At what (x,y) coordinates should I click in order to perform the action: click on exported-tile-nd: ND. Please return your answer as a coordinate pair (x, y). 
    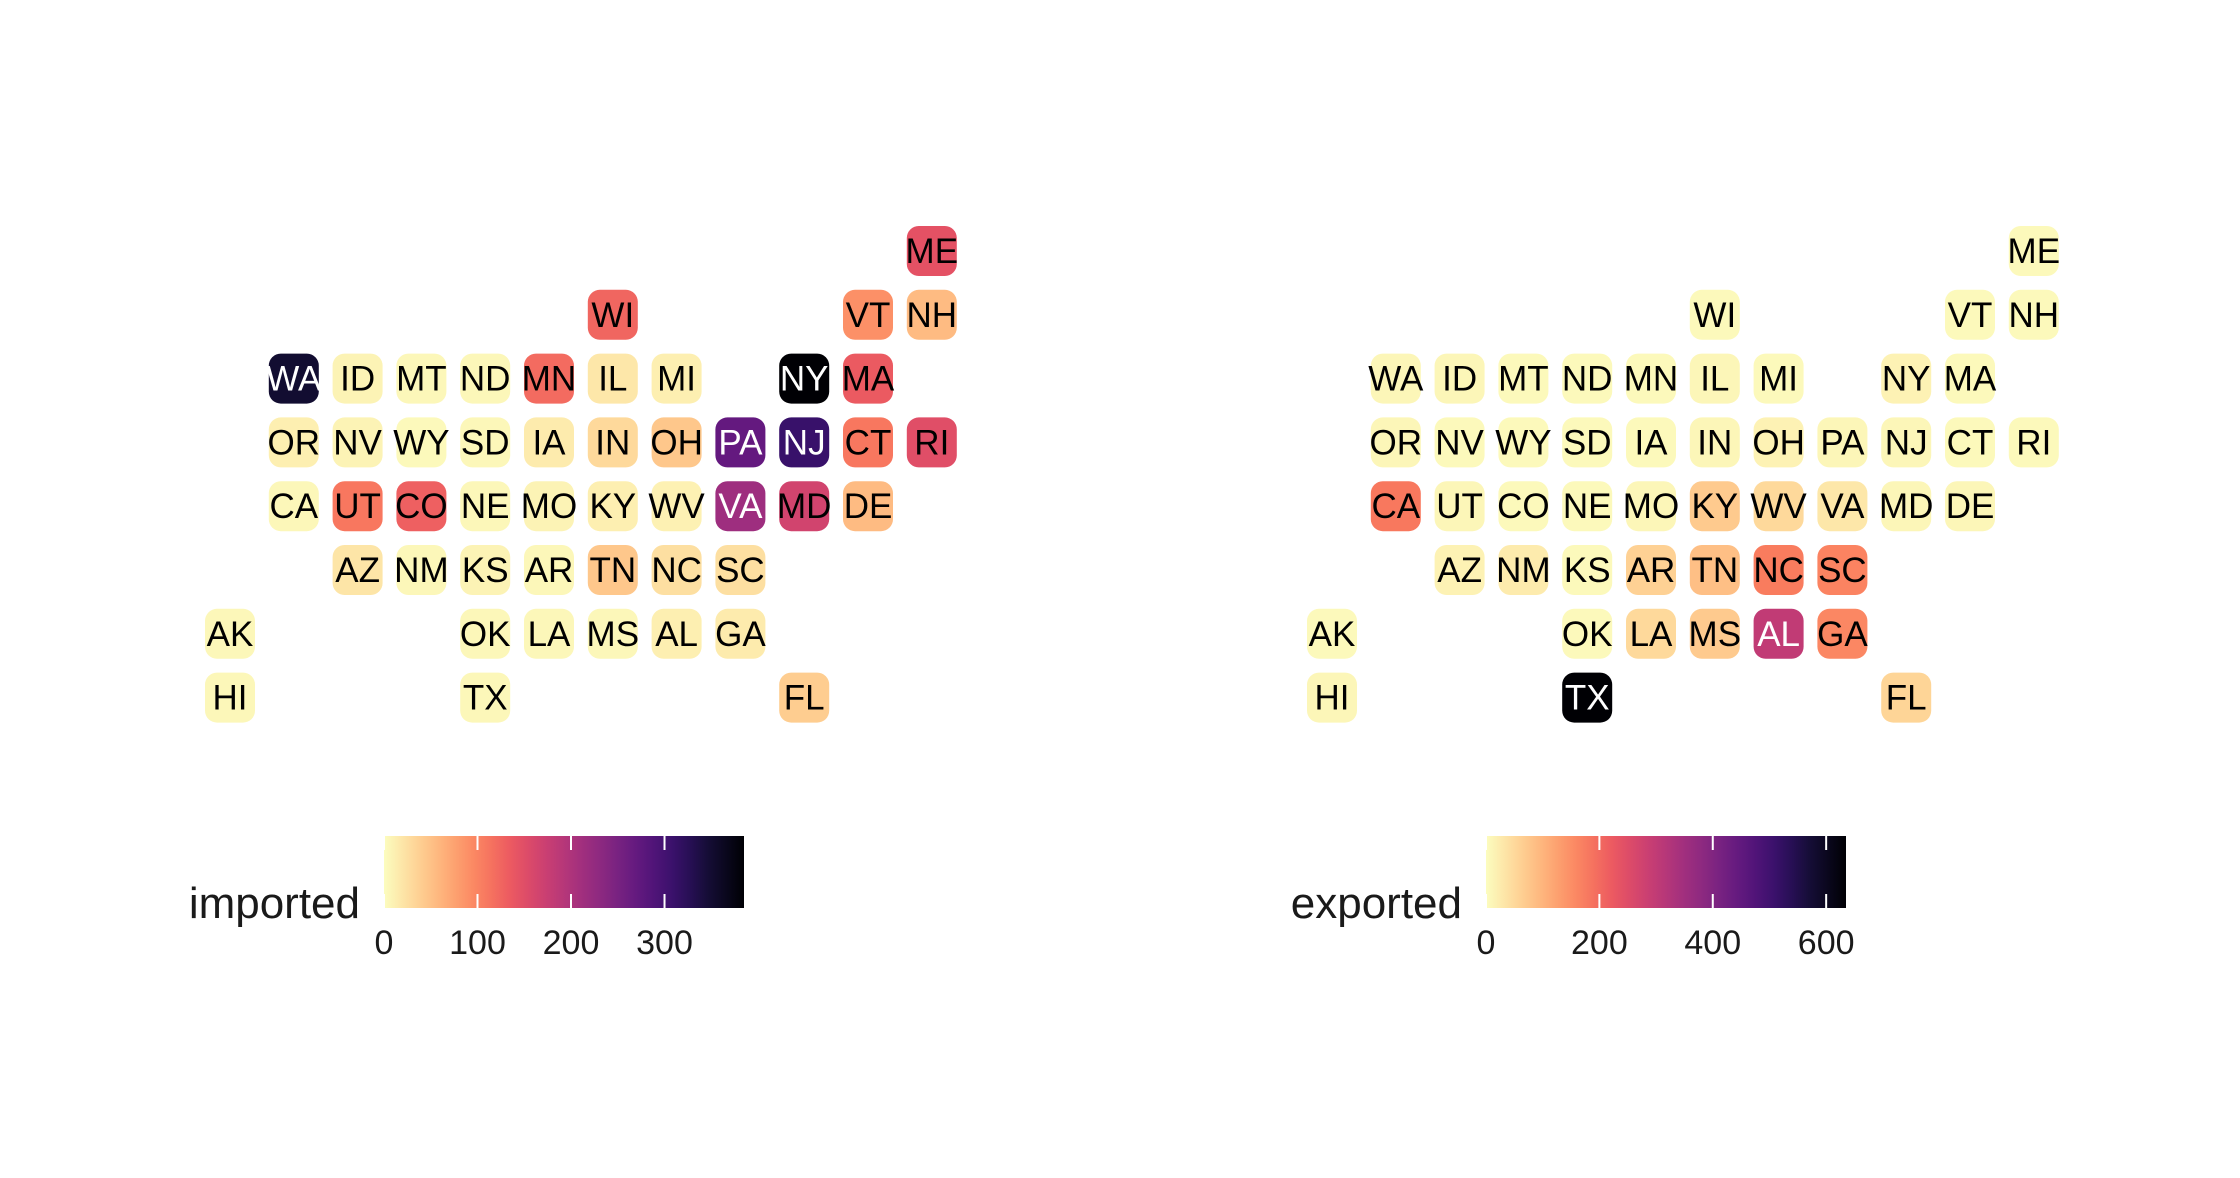
    Looking at the image, I should click on (1587, 378).